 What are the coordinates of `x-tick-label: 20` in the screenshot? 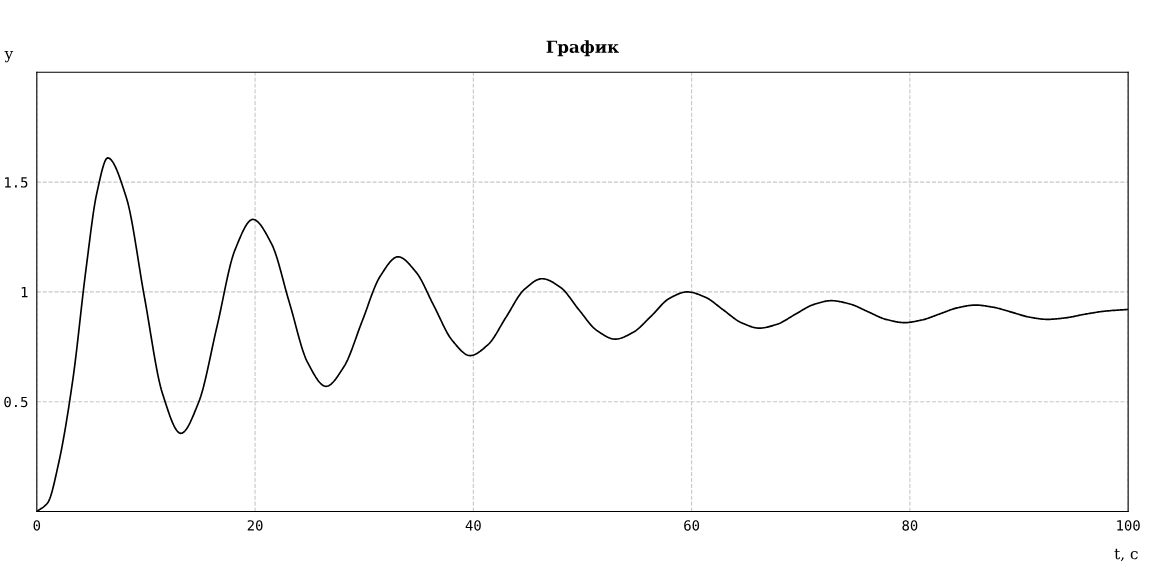 It's located at (255, 525).